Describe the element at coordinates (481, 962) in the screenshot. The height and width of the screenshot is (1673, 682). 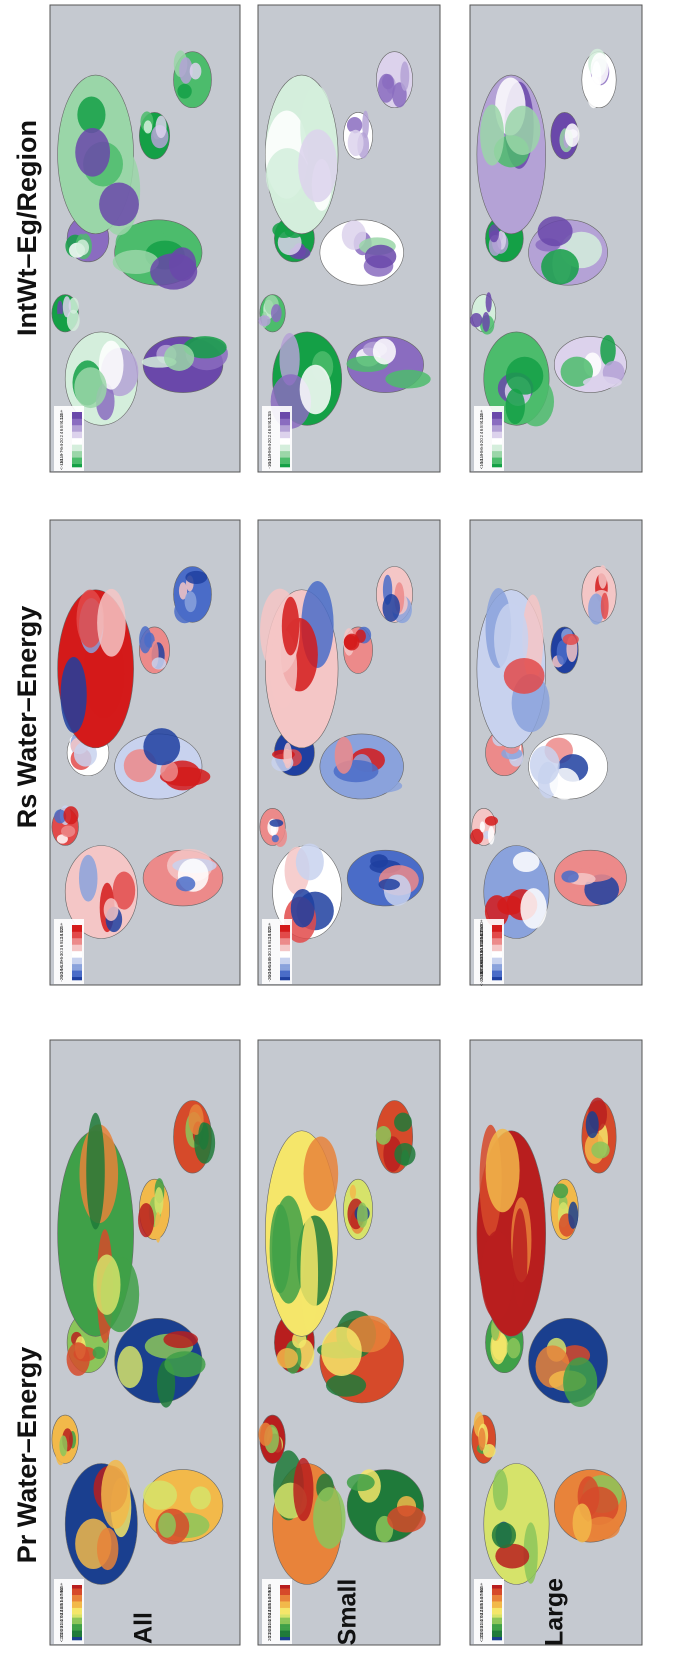
I see `legend-label: -9.38` at that location.